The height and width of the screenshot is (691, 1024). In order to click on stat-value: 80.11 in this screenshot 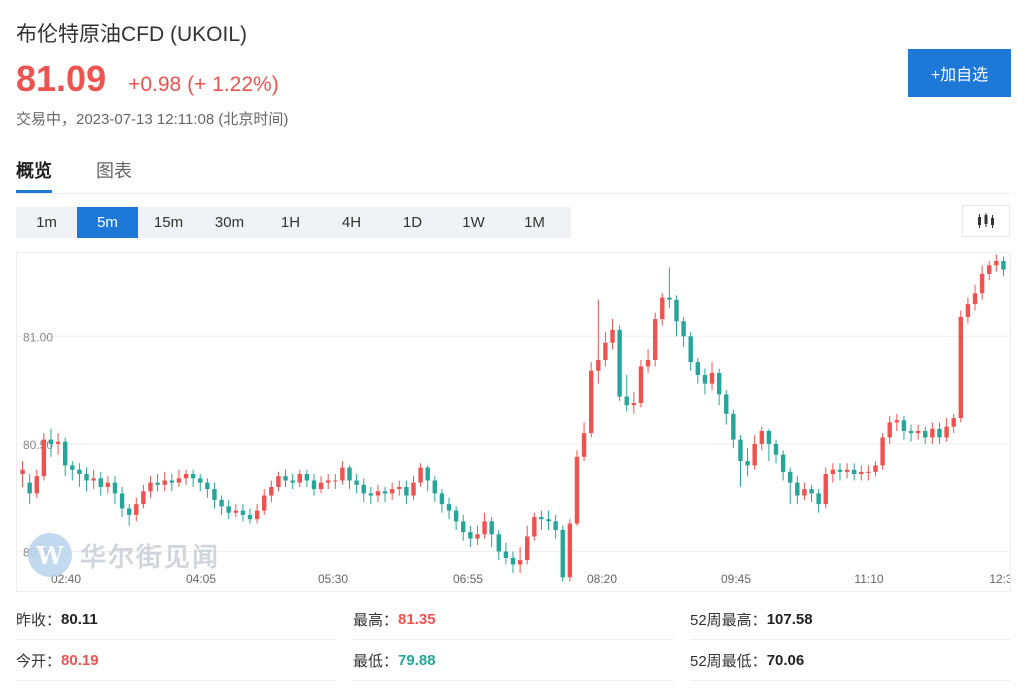, I will do `click(79, 619)`.